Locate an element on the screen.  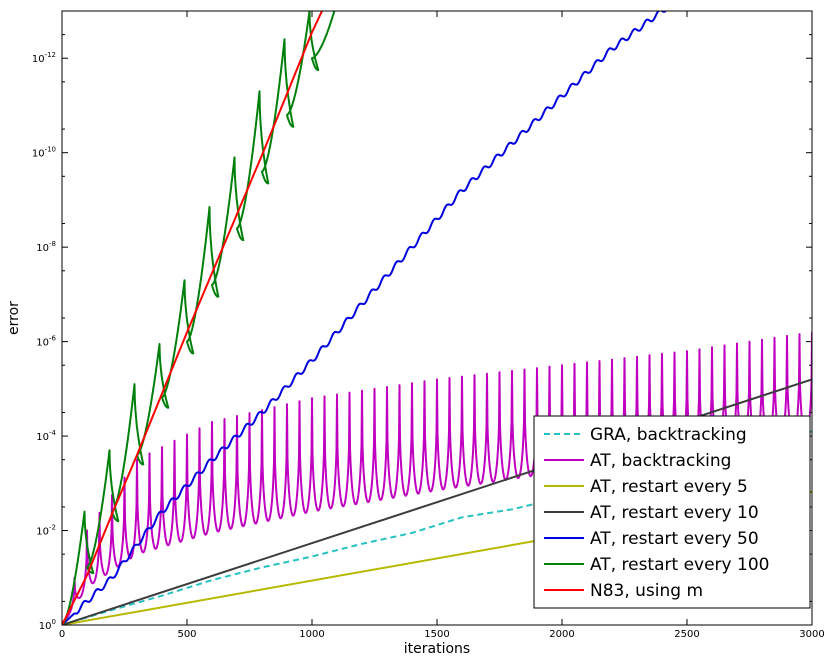
x-tick-label: 1000 is located at coordinates (311, 634).